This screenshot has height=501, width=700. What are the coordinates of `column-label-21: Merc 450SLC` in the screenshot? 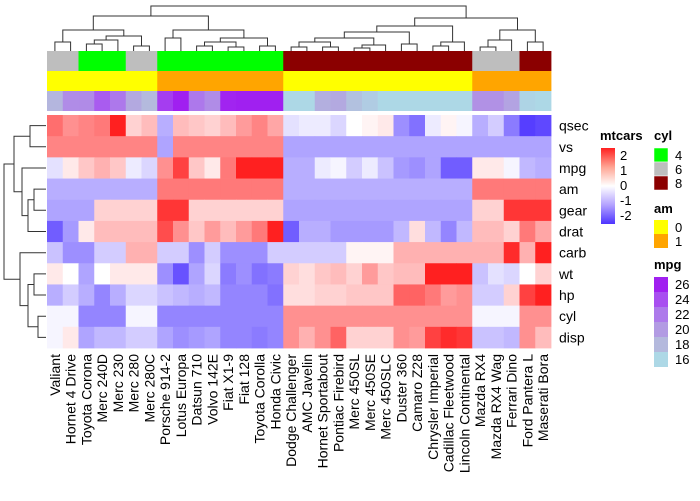 It's located at (386, 397).